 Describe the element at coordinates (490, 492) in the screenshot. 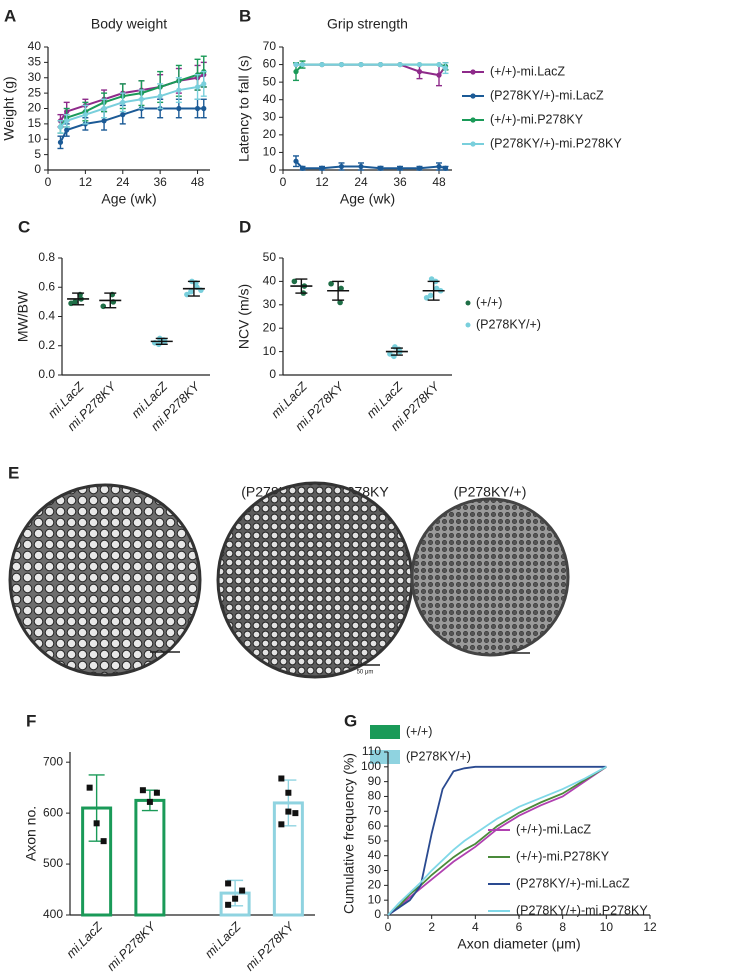

I see `image-label: (P278KY/+)` at that location.